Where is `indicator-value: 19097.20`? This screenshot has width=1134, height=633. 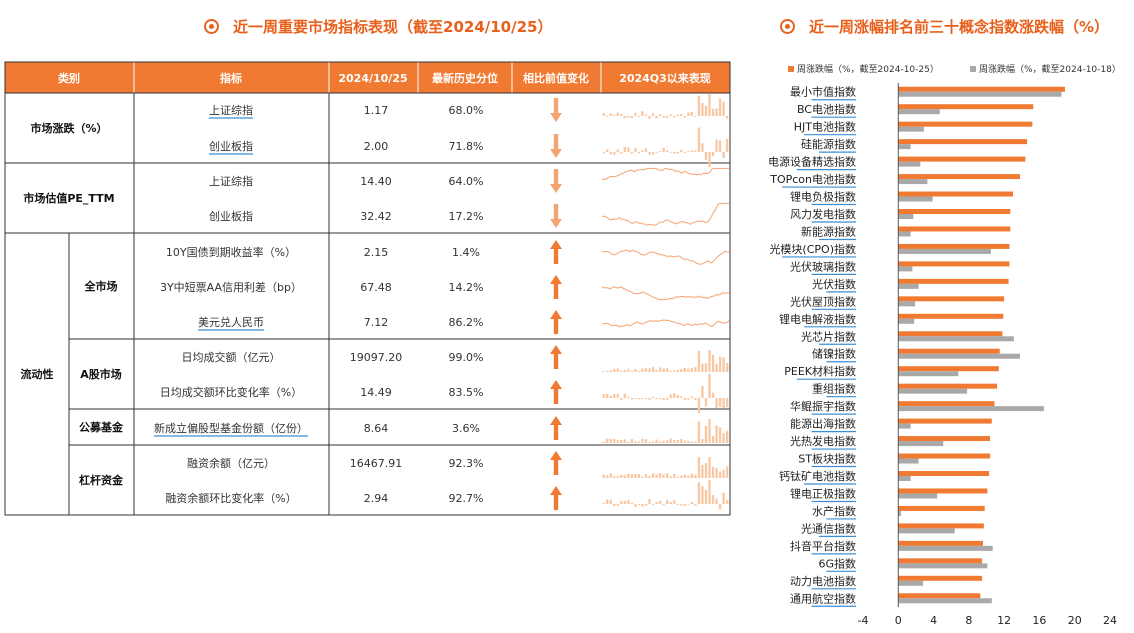
indicator-value: 19097.20 is located at coordinates (376, 357).